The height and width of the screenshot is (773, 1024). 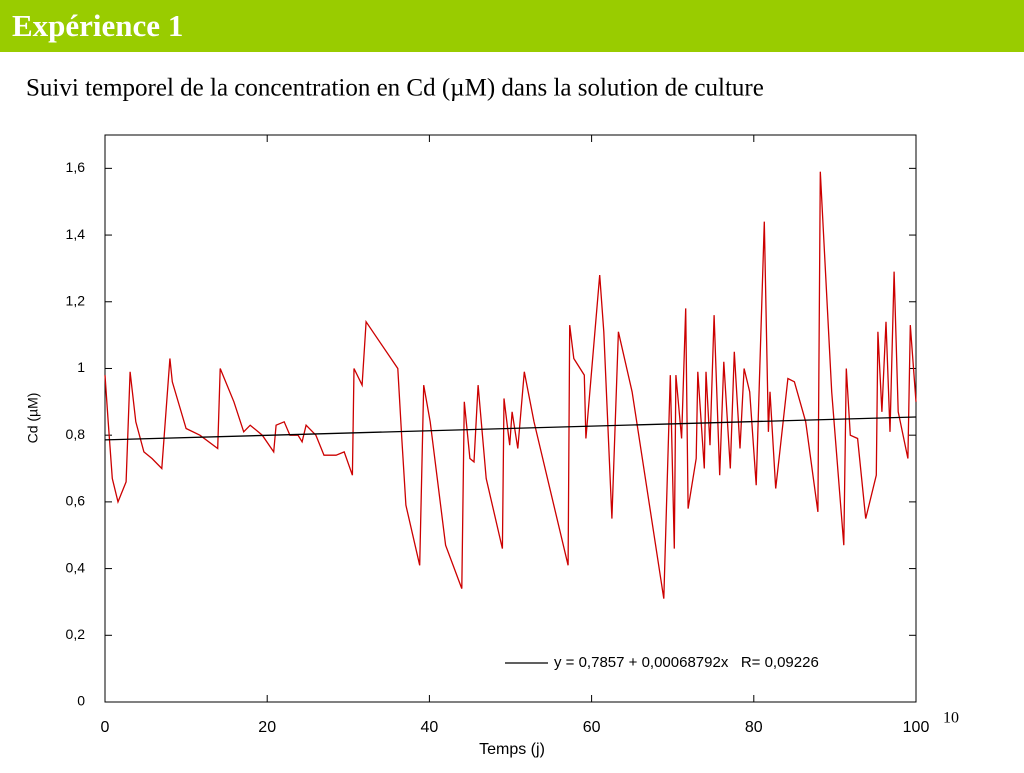 I want to click on slide-title: Expérience 1, so click(x=97, y=25).